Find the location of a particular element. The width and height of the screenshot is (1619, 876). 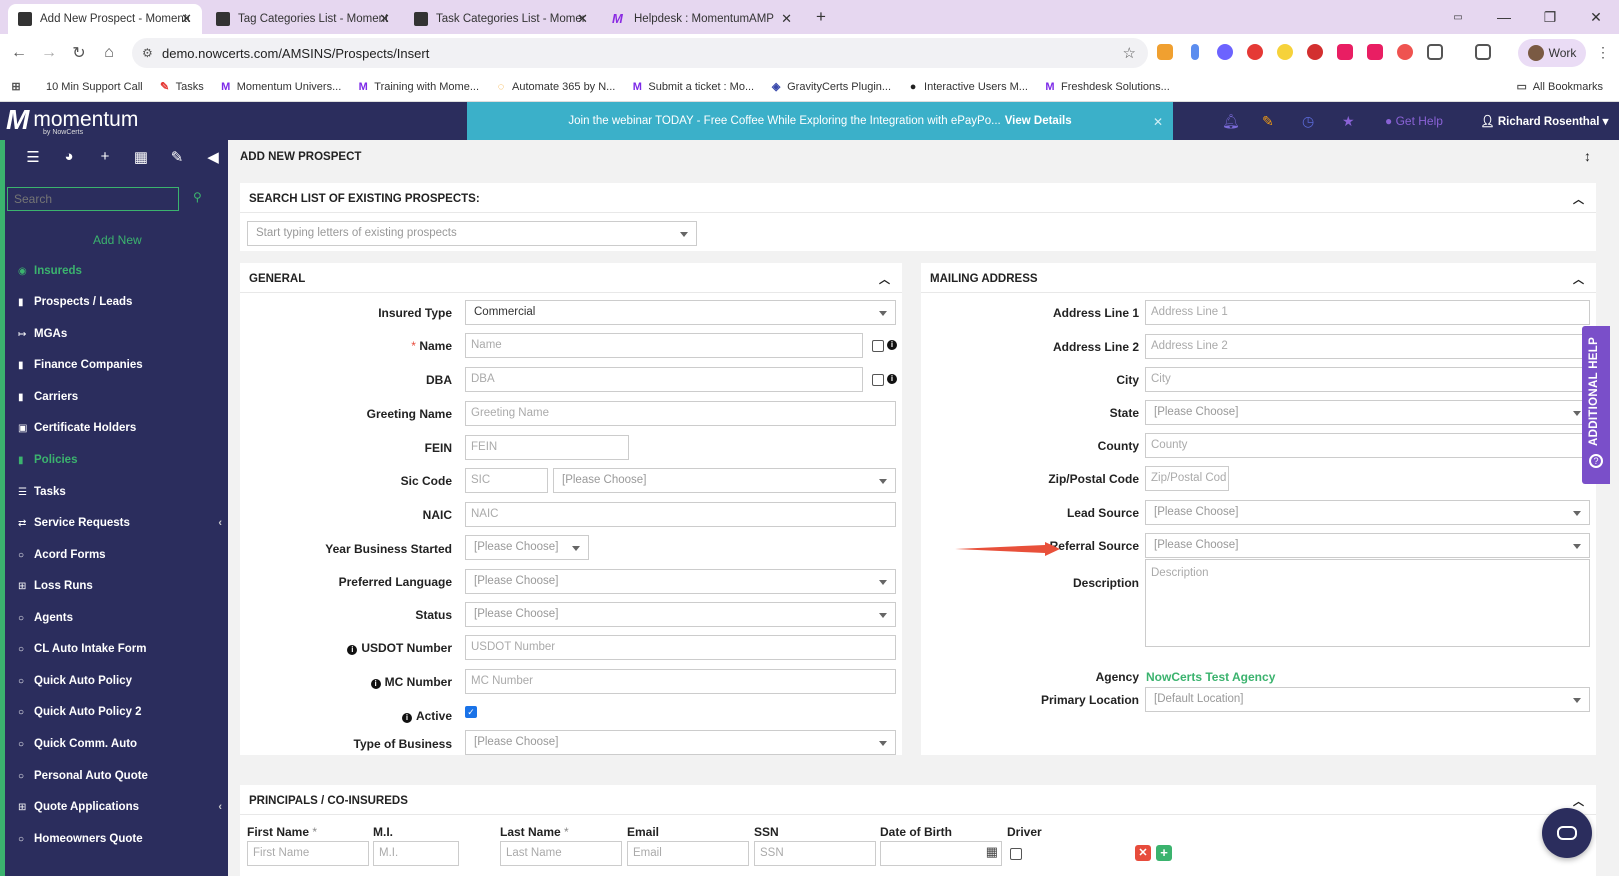

sidebar-item-quick-auto-policy-2: ○ Quick Auto Policy 2 is located at coordinates (123, 712).